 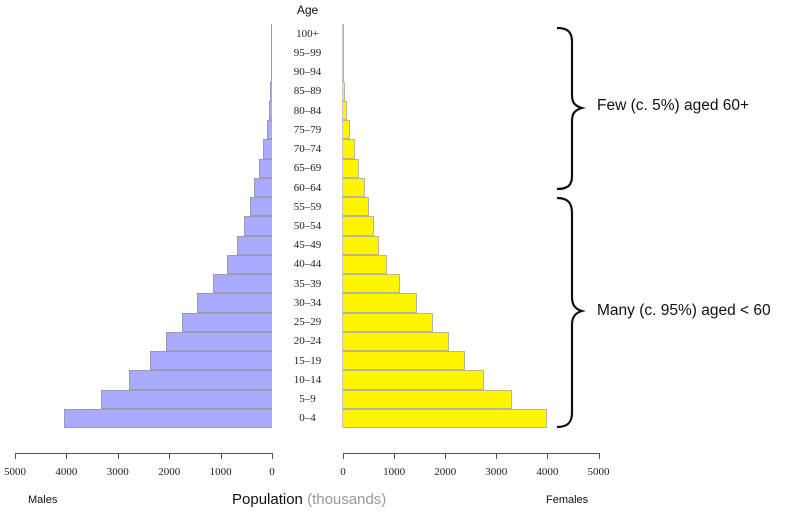 I want to click on age-group-label: 95–99, so click(x=307, y=52).